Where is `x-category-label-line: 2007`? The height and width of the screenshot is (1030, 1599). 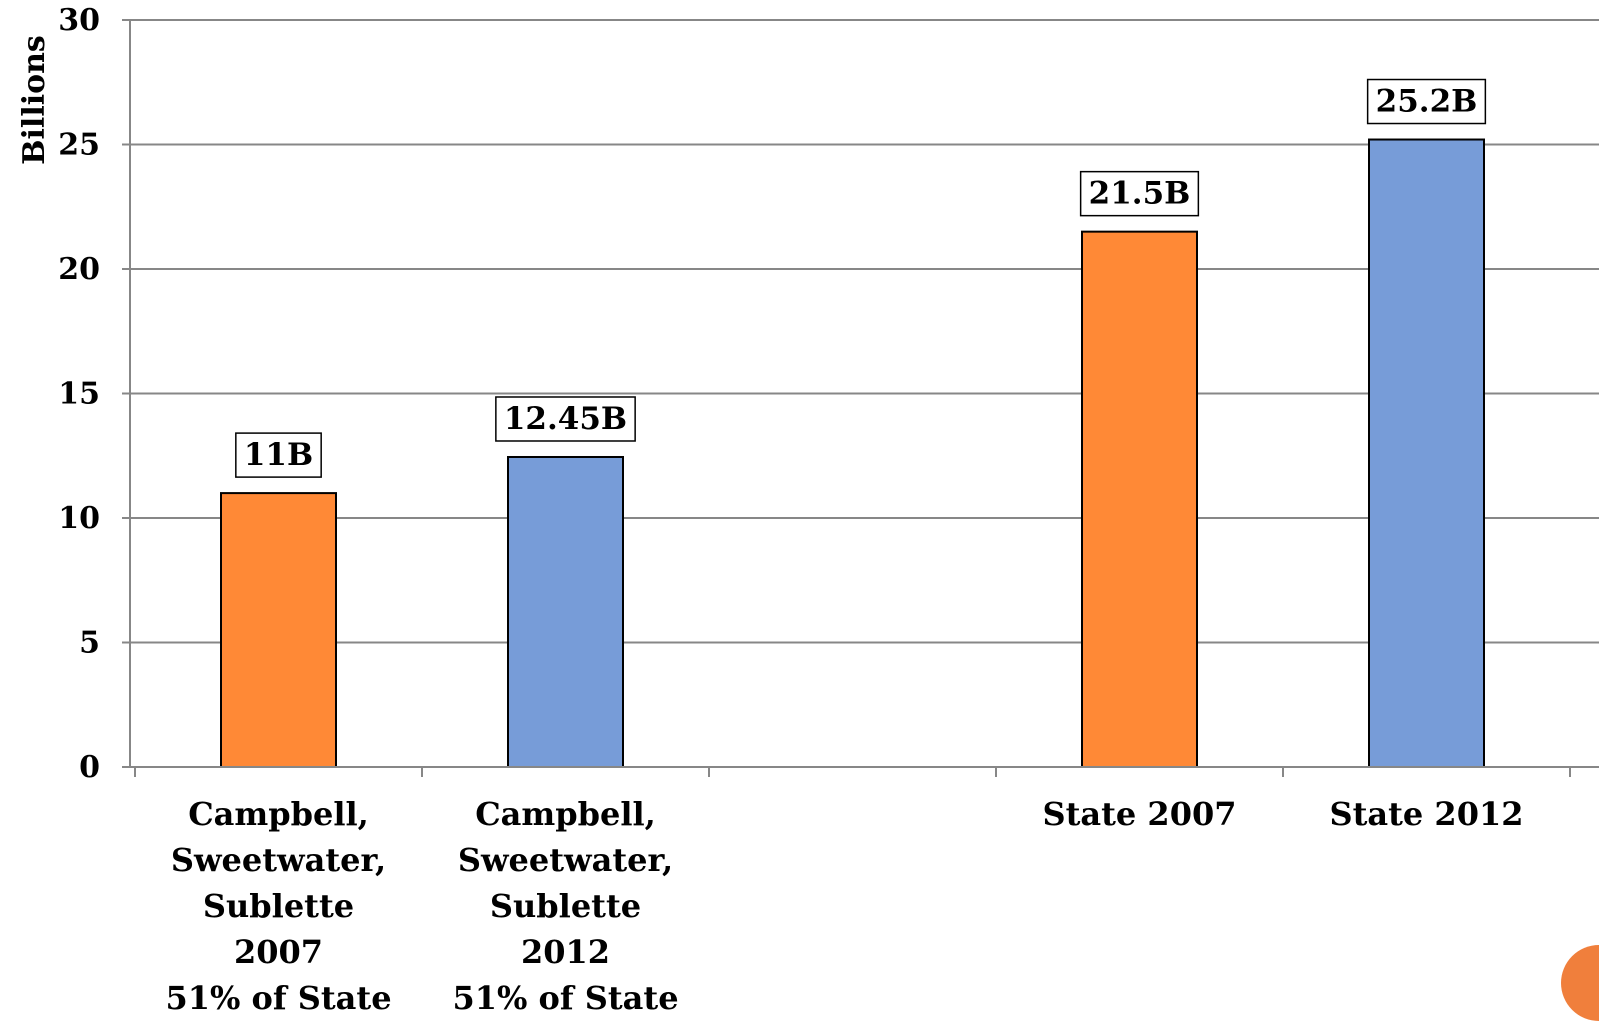 x-category-label-line: 2007 is located at coordinates (278, 952).